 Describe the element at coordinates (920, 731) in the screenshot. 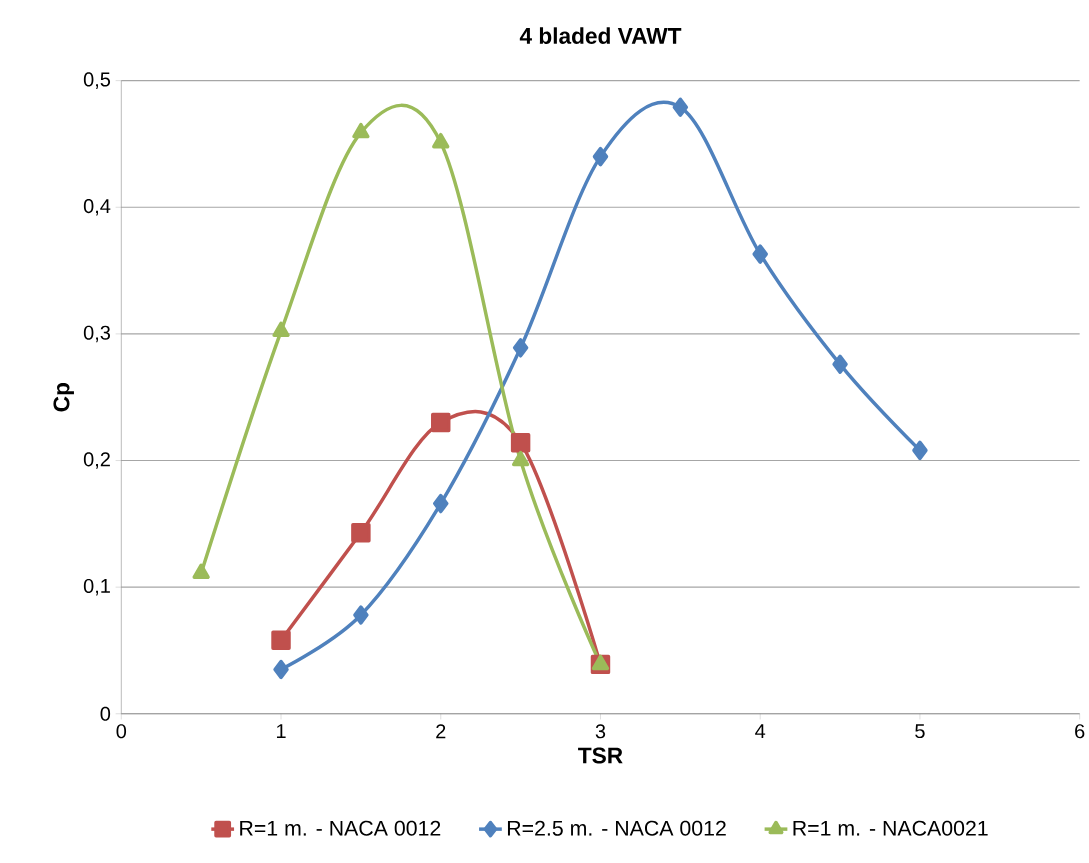

I see `x-tick-label: 5` at that location.